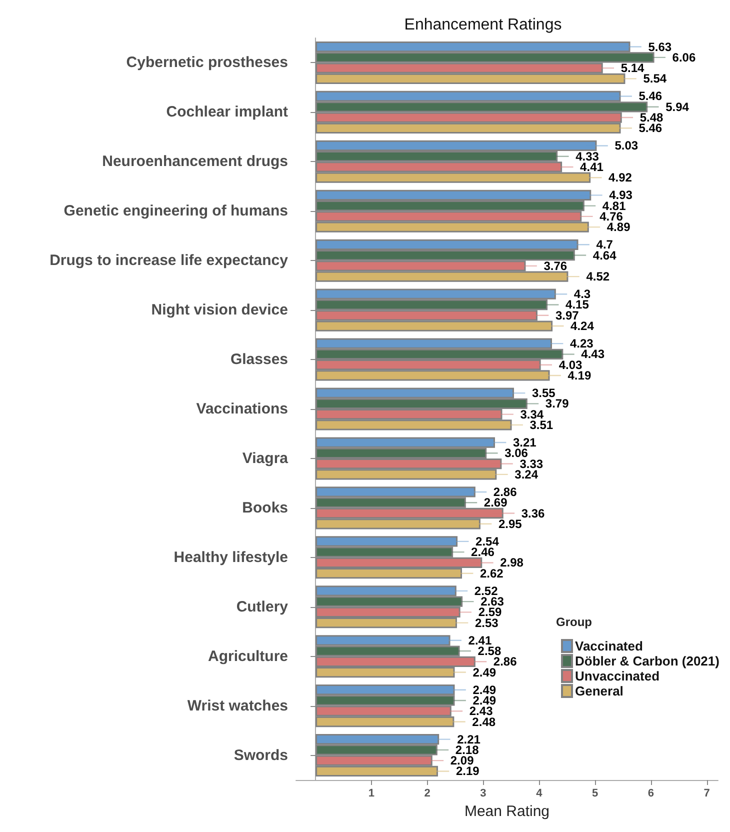  Describe the element at coordinates (651, 794) in the screenshot. I see `x-tick-label: 6` at that location.